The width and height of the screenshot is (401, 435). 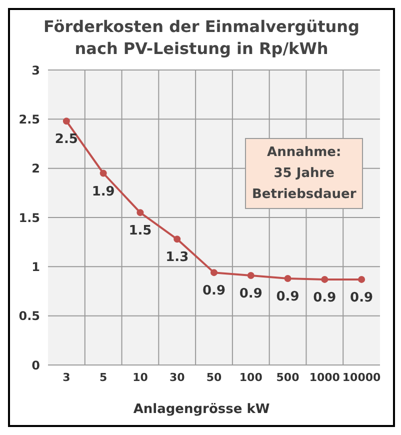 What do you see at coordinates (288, 377) in the screenshot?
I see `x-tick-label: 500` at bounding box center [288, 377].